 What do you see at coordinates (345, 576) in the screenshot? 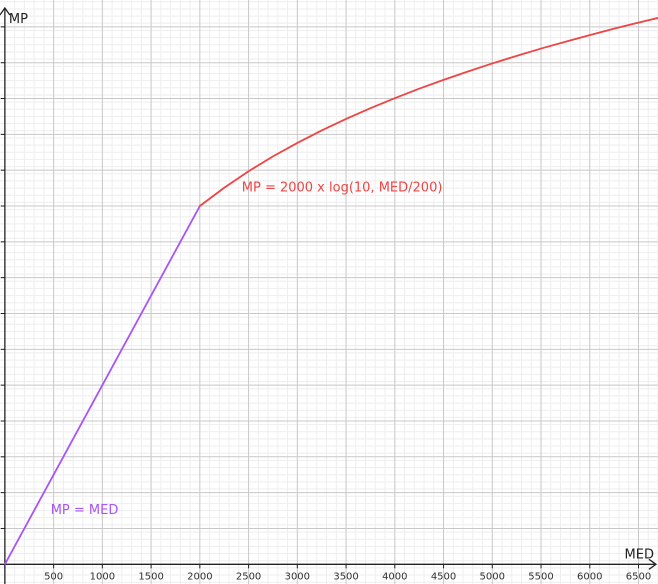
I see `x-tick-label: 3500` at bounding box center [345, 576].